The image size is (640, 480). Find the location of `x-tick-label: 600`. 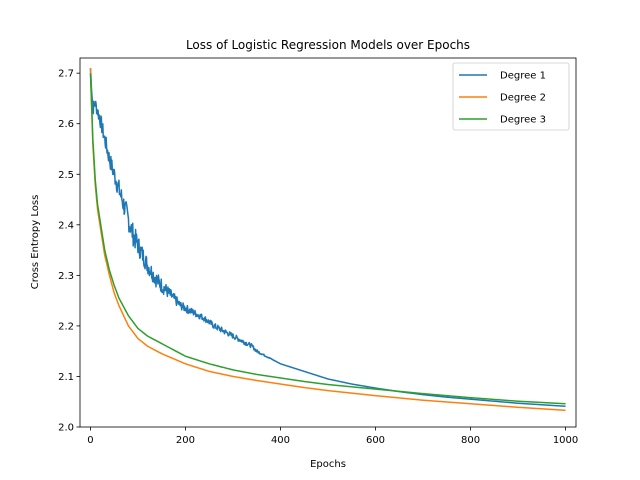

x-tick-label: 600 is located at coordinates (375, 440).